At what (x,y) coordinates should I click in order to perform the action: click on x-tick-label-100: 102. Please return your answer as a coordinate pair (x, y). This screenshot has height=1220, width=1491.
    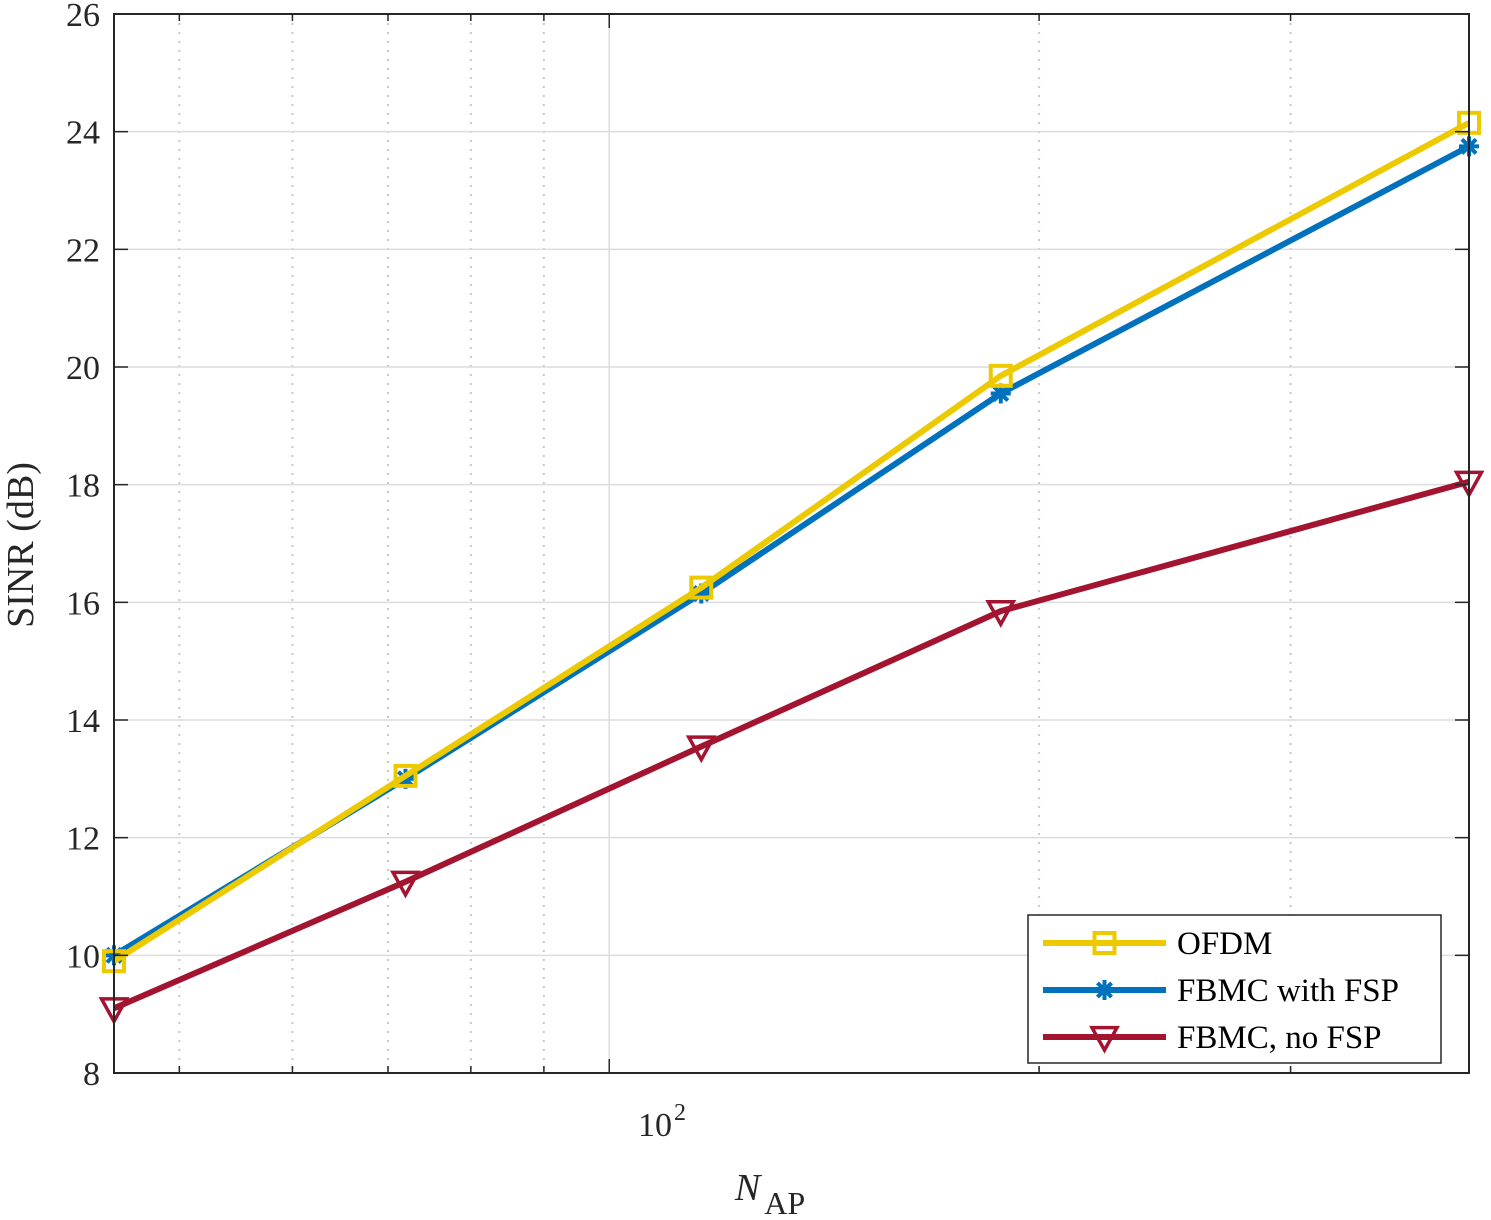
    Looking at the image, I should click on (662, 1122).